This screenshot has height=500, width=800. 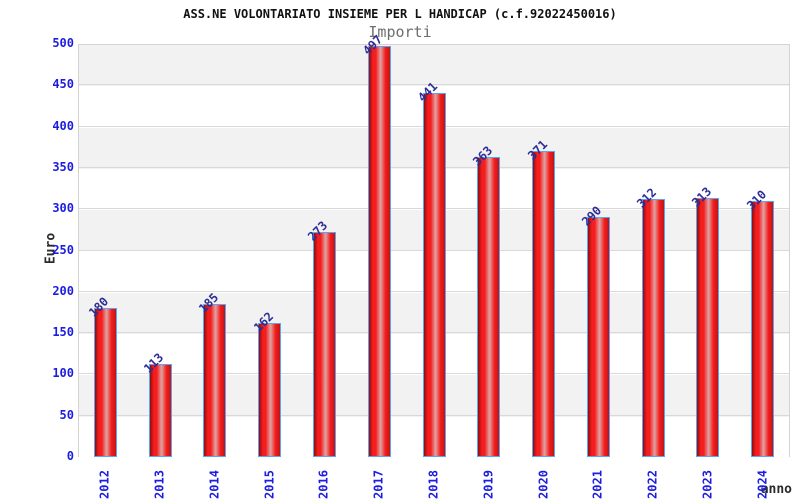 What do you see at coordinates (708, 327) in the screenshot?
I see `bar-2023` at bounding box center [708, 327].